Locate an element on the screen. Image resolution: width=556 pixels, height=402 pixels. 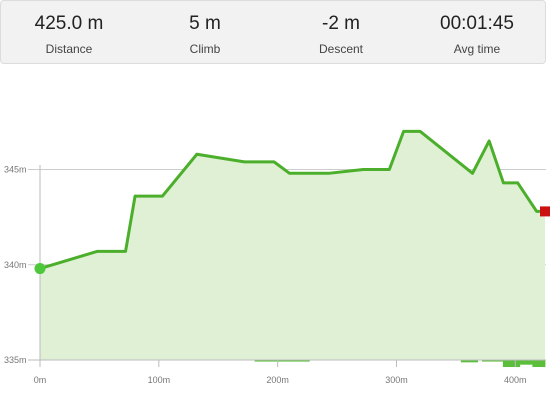
descent-value: -2 m is located at coordinates (341, 23).